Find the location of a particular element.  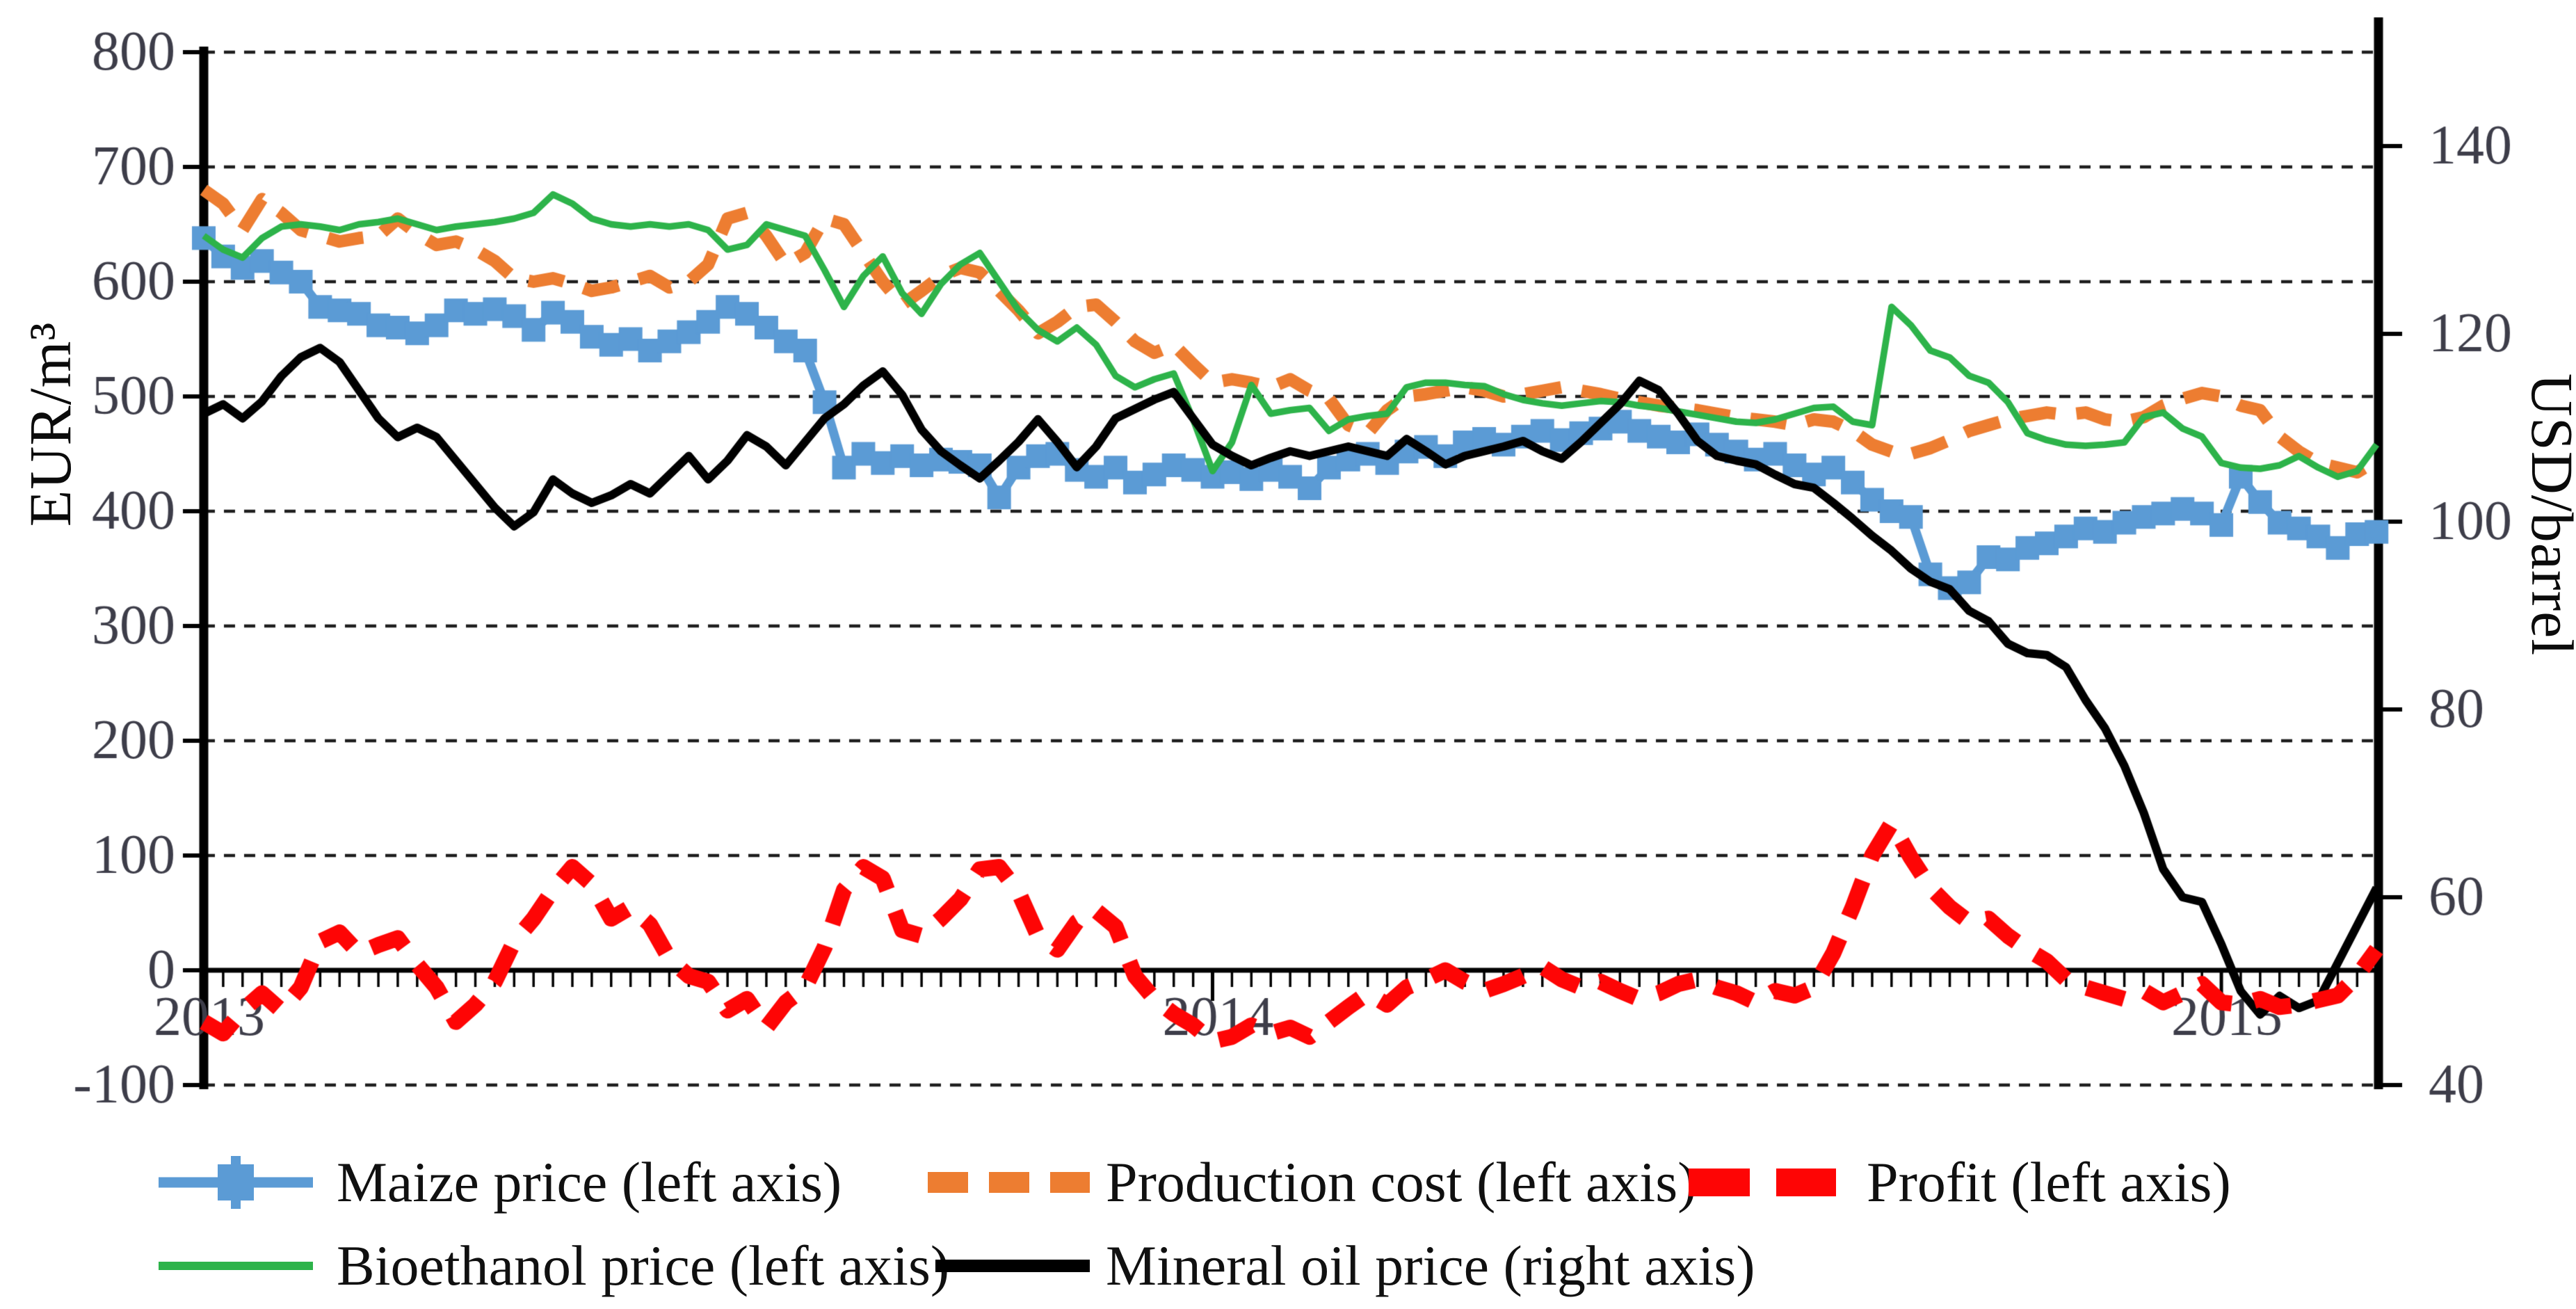

production-cost-legend-label: Production cost (left axis) is located at coordinates (1401, 1182).